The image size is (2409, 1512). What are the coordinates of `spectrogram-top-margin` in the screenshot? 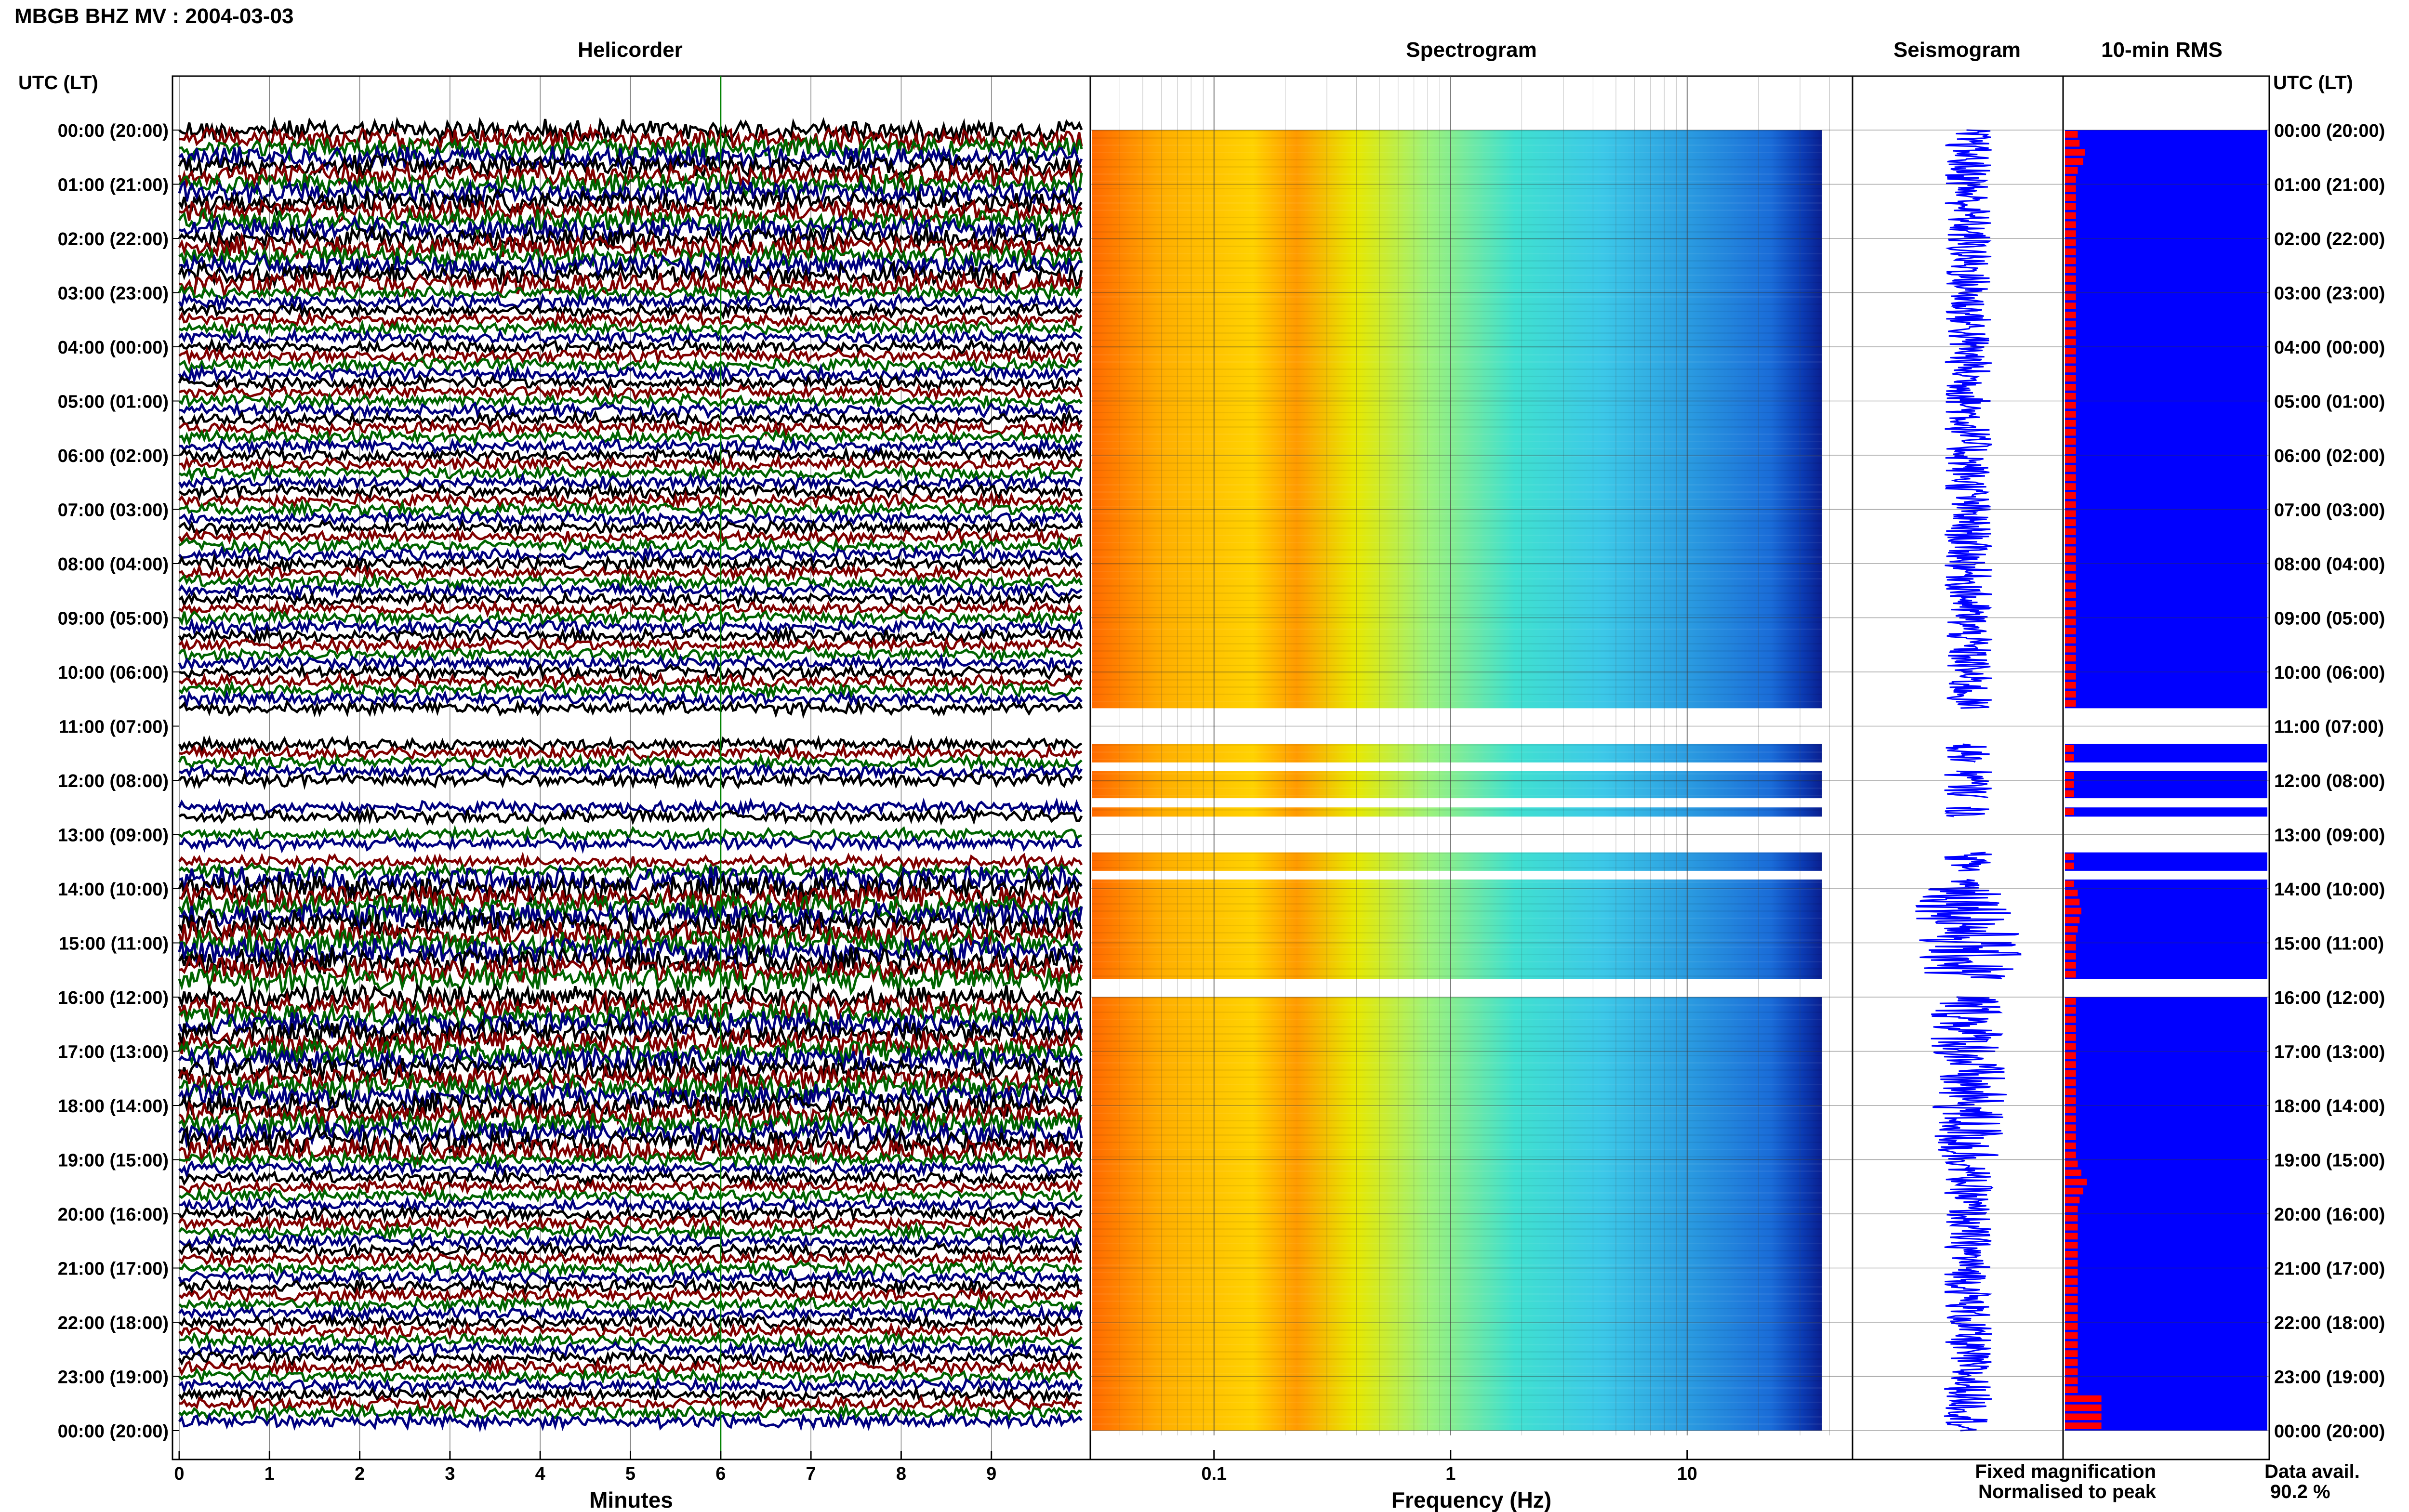 It's located at (1471, 103).